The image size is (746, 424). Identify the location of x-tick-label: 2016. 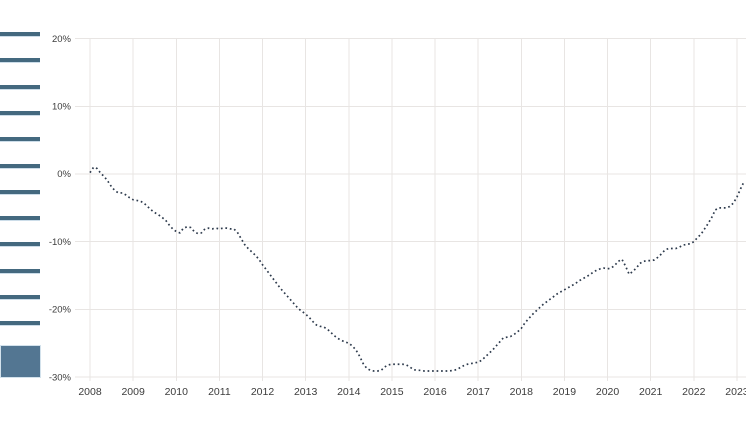
(435, 392).